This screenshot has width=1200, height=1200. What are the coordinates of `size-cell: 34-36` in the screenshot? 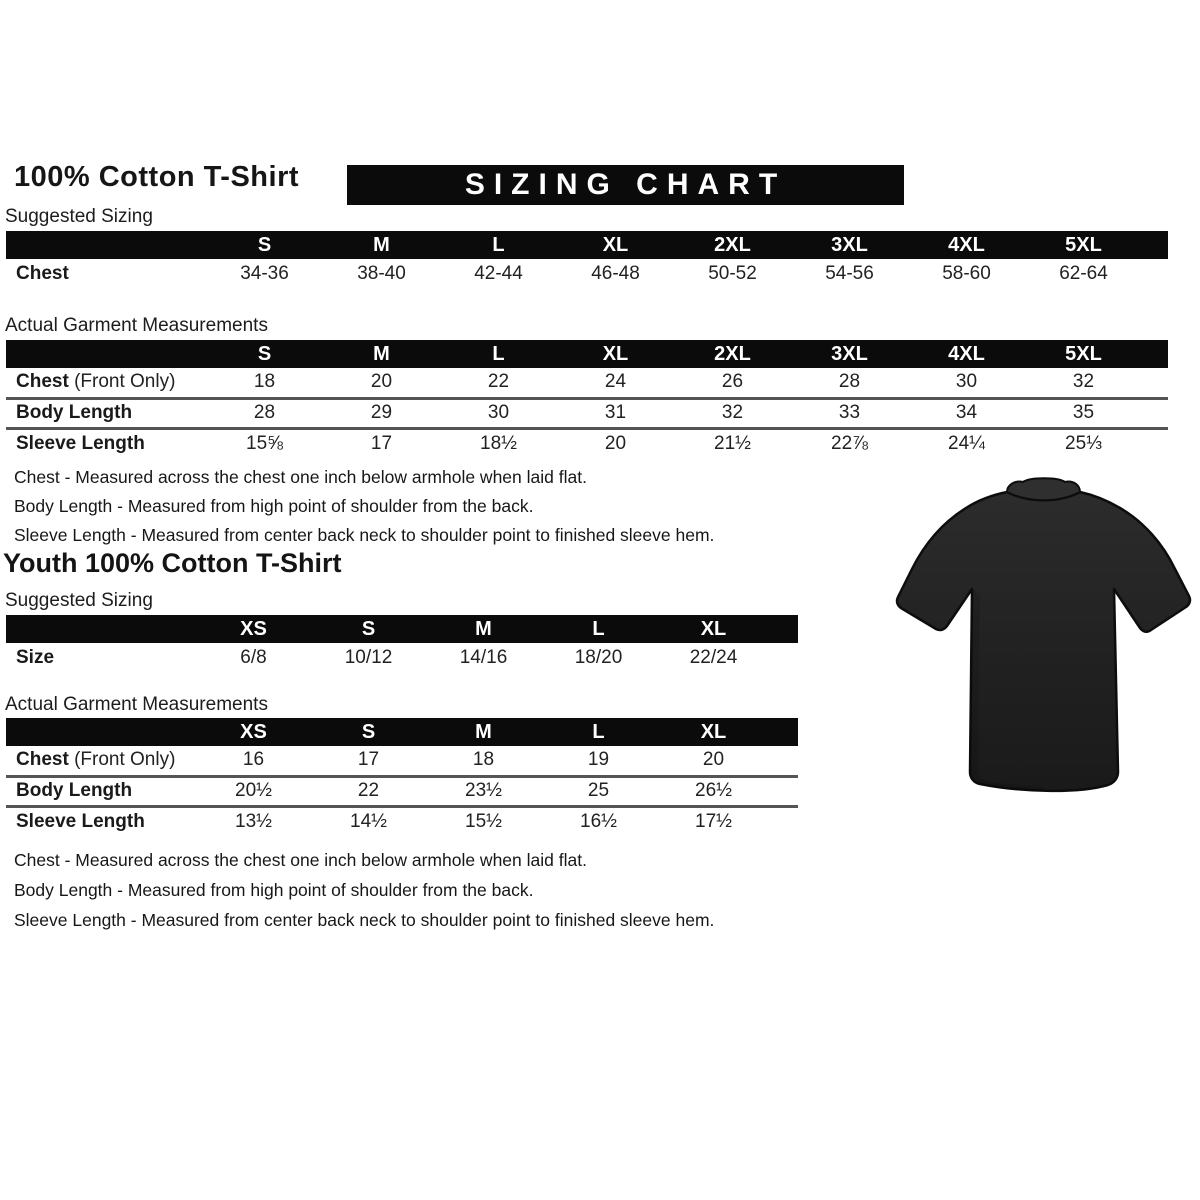 It's located at (264, 273).